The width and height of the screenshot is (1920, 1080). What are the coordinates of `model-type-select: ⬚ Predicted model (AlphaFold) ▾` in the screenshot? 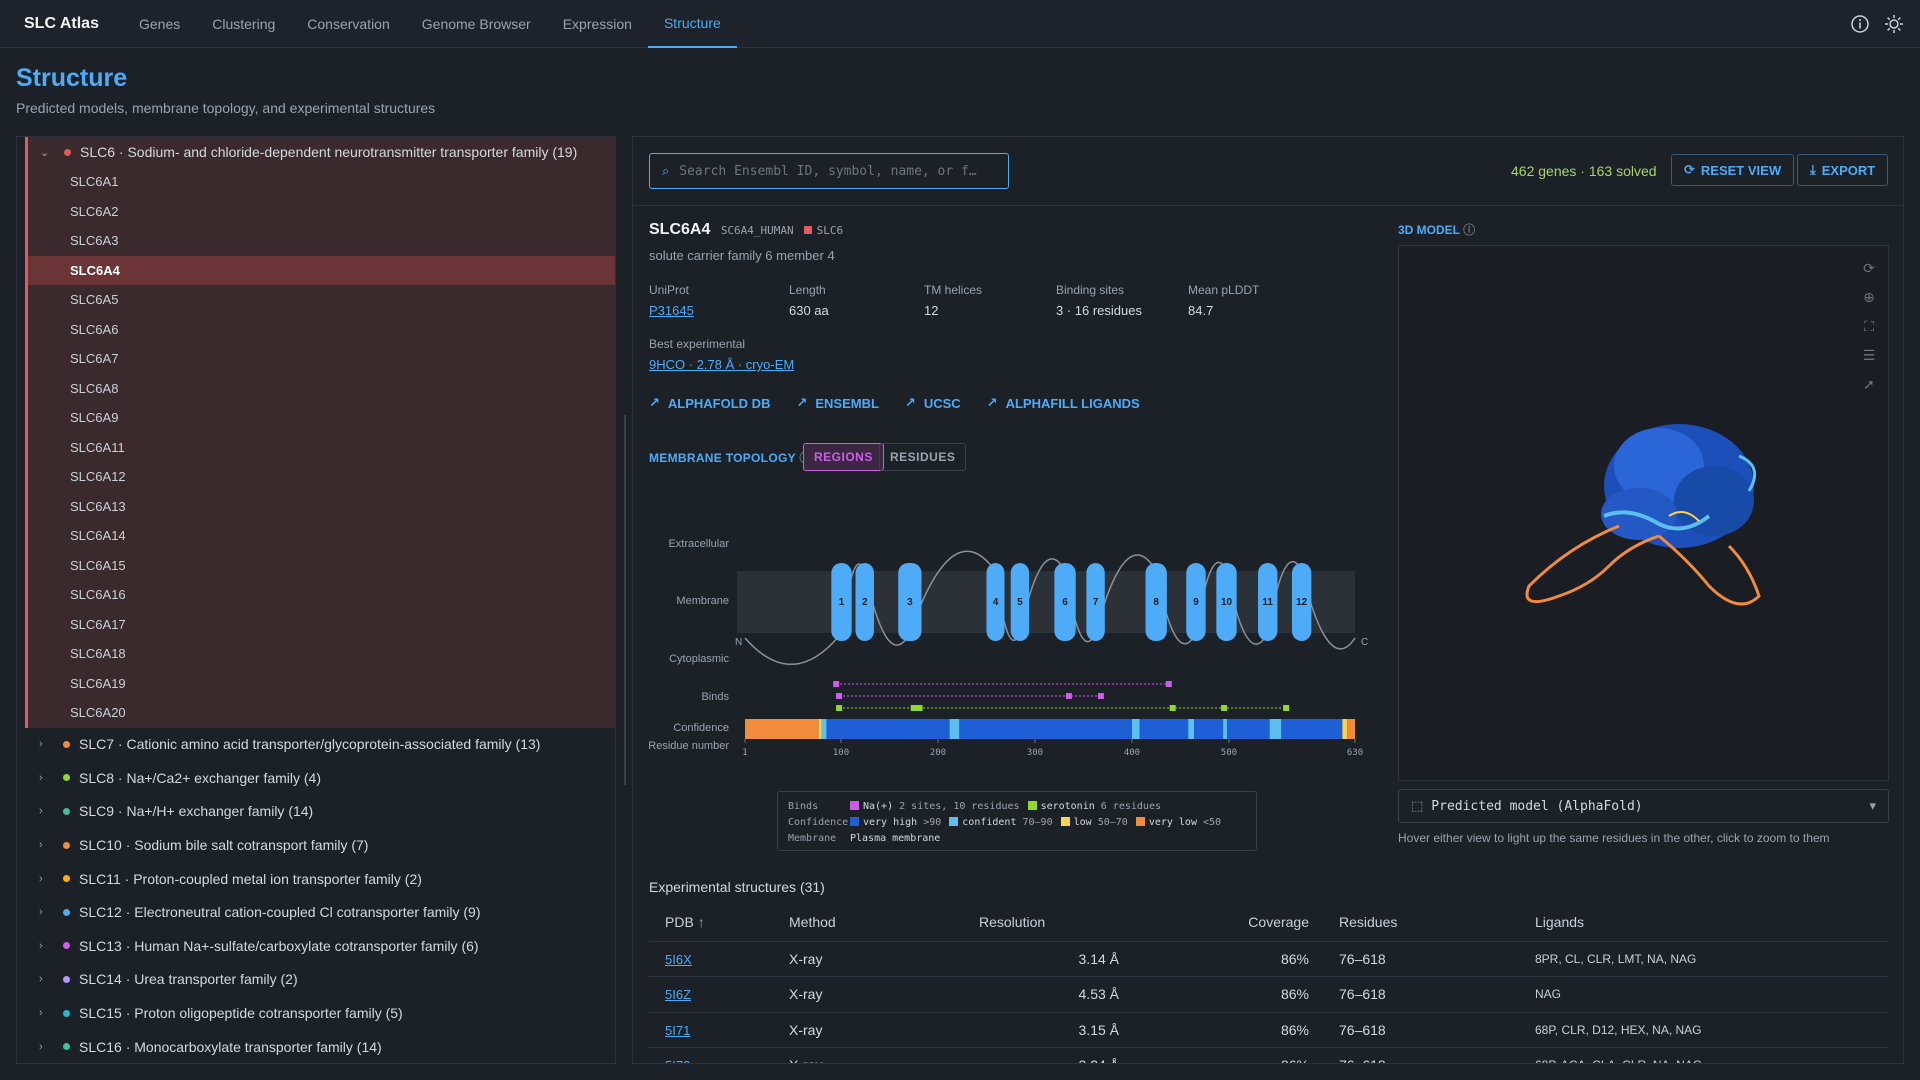 It's located at (1643, 806).